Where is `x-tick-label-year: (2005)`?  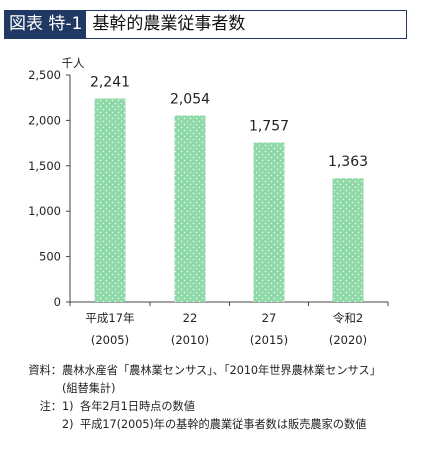
x-tick-label-year: (2005) is located at coordinates (110, 340).